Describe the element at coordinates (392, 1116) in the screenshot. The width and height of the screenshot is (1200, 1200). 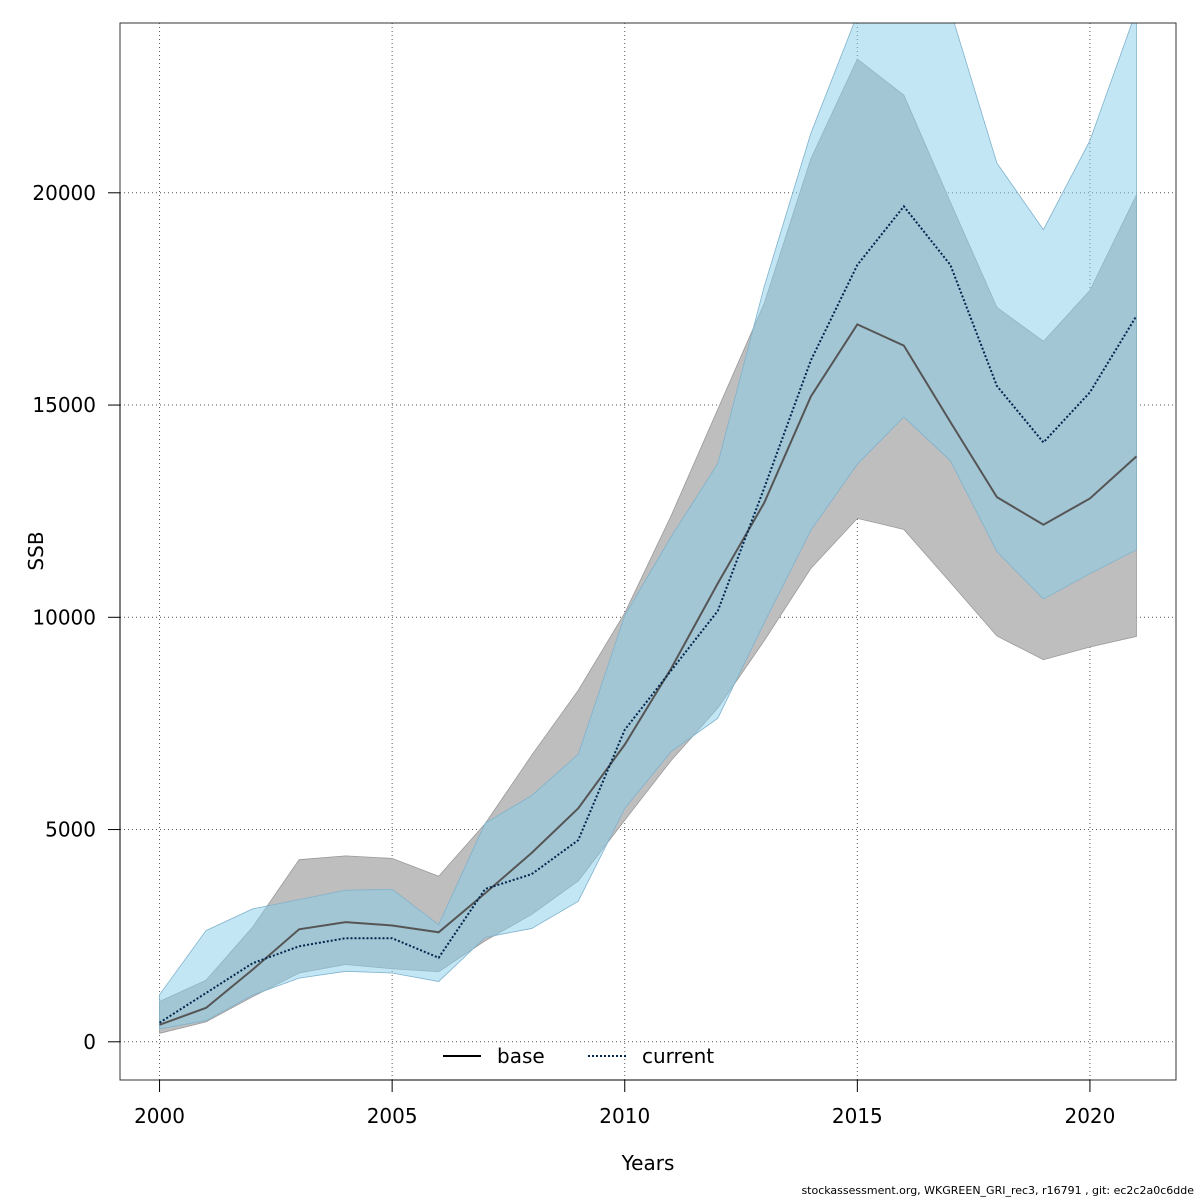
I see `x-tick-label: 2005` at that location.